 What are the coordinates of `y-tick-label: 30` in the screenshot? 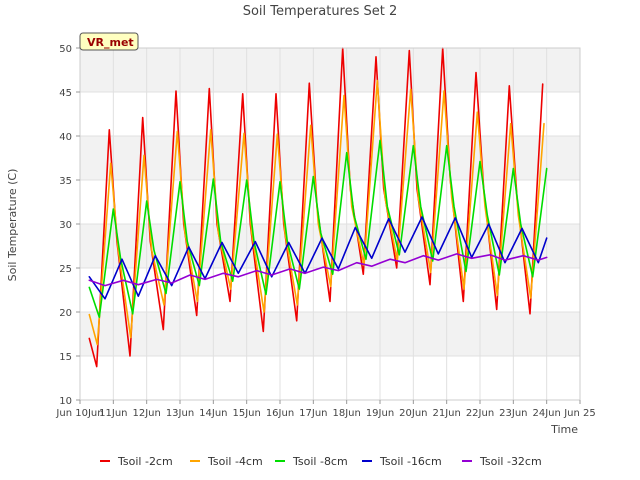 It's located at (65, 225).